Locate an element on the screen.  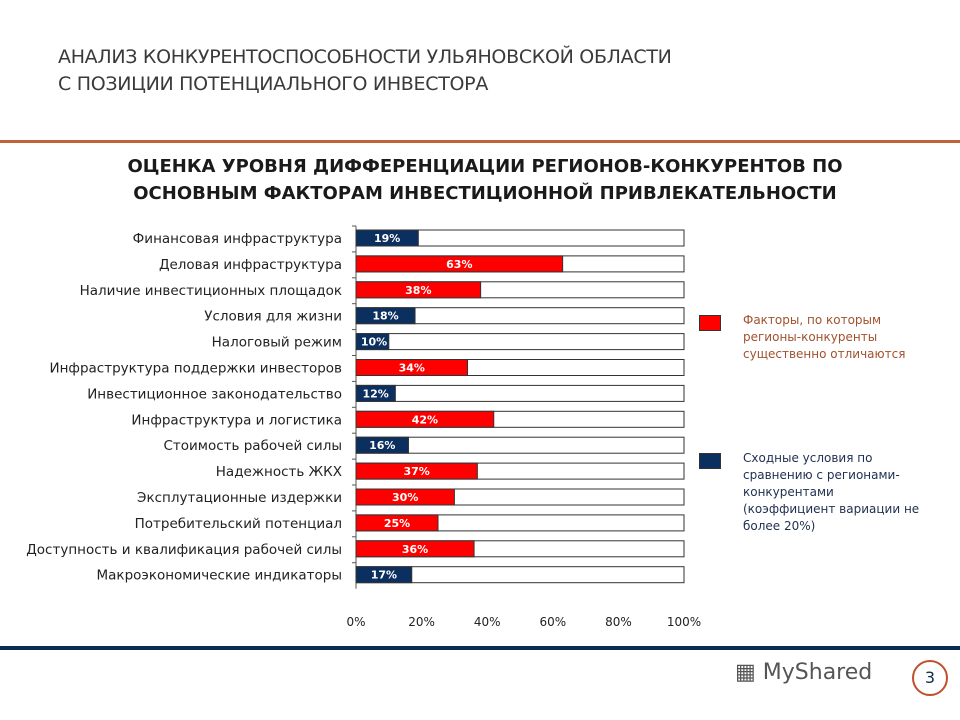
data-label: 25% is located at coordinates (397, 523).